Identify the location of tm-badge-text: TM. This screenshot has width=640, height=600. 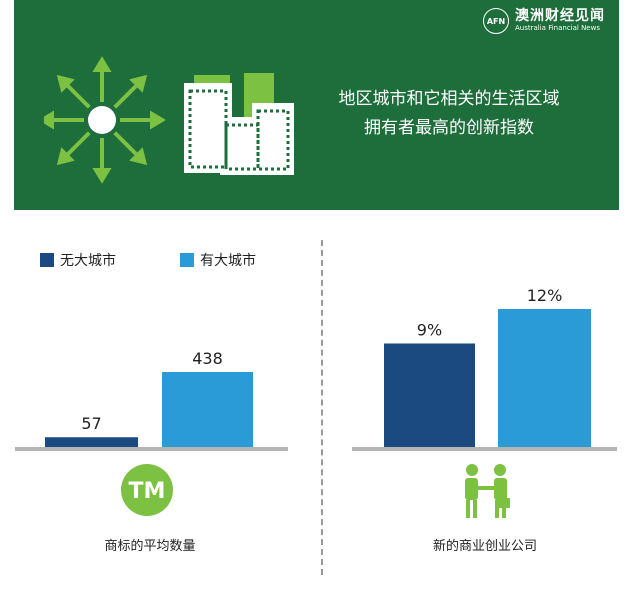
(147, 491).